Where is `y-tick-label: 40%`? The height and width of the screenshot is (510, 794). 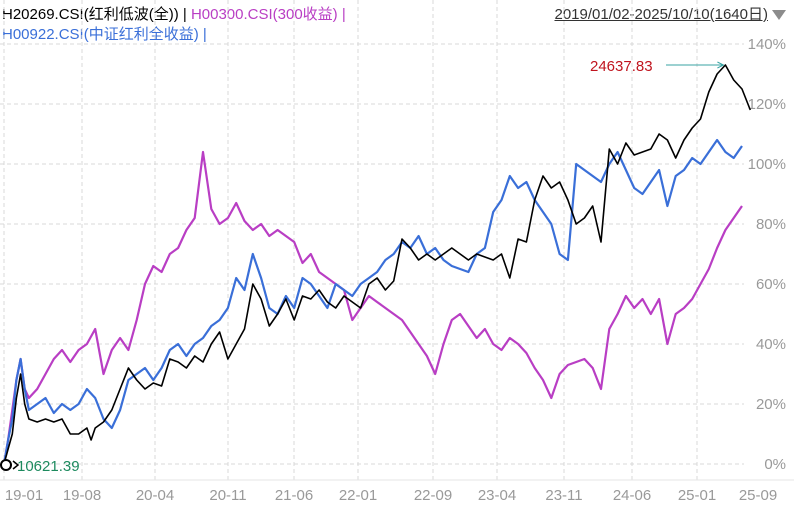
y-tick-label: 40% is located at coordinates (771, 344).